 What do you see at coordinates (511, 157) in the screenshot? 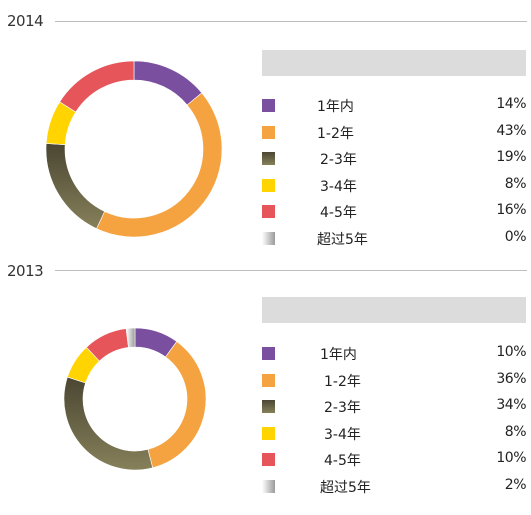
I see `legend-value-2-3y: 19%` at bounding box center [511, 157].